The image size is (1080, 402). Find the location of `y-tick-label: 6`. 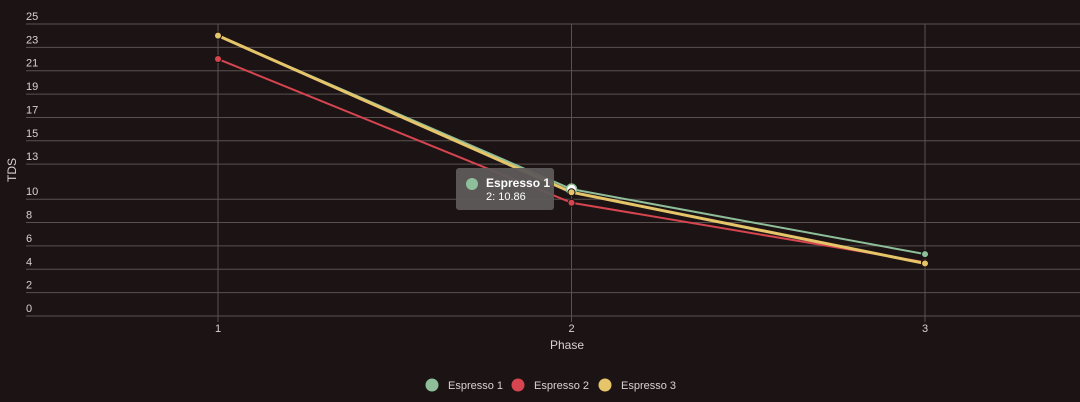

y-tick-label: 6 is located at coordinates (29, 239).